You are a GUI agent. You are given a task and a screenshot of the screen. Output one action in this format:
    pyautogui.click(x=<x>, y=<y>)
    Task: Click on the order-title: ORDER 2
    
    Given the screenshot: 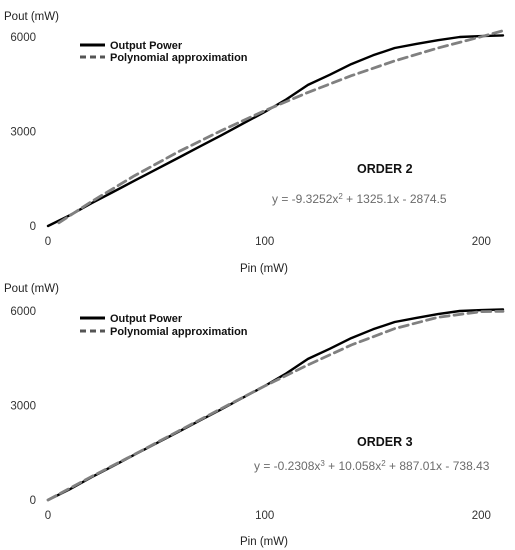 What is the action you would take?
    pyautogui.click(x=385, y=169)
    